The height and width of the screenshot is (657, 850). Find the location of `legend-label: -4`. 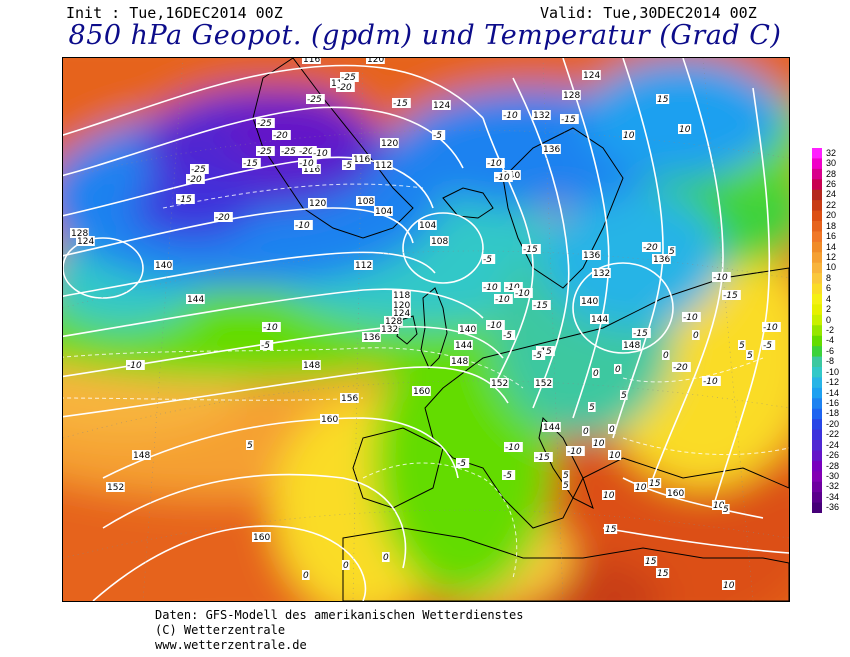

legend-label: -4 is located at coordinates (830, 340).